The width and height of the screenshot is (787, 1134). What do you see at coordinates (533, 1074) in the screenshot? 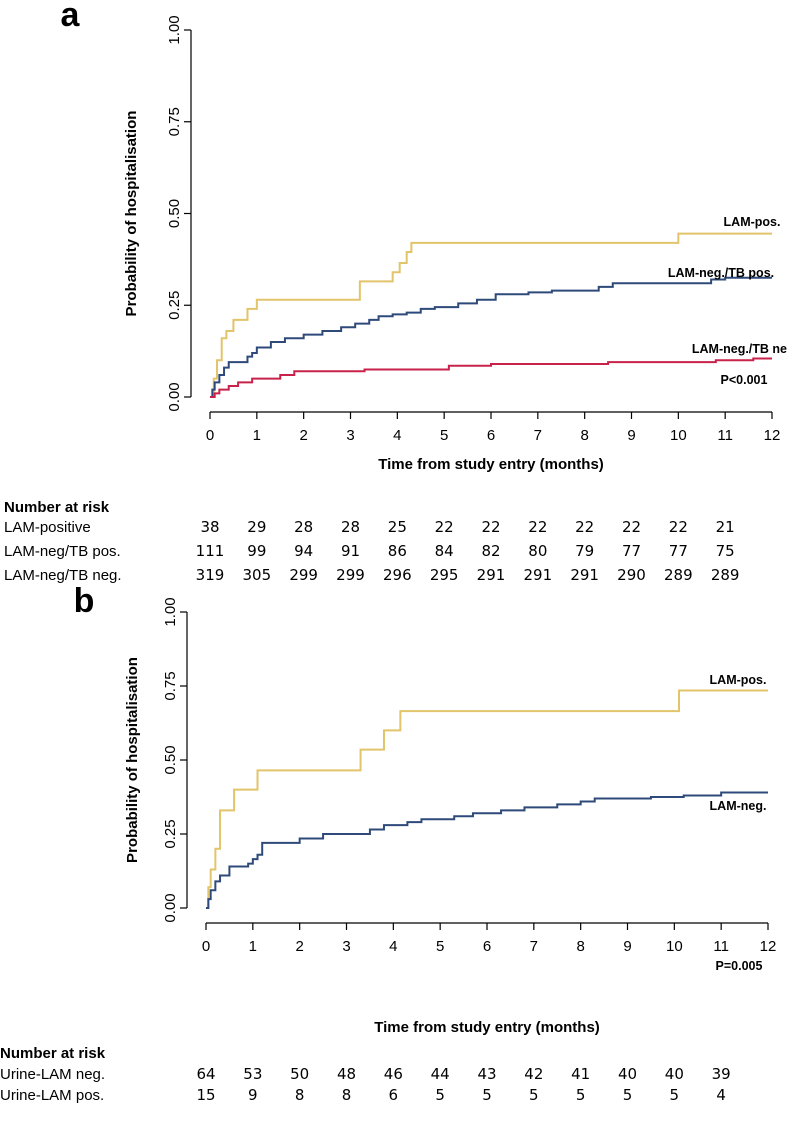
I see `risk-count: 42` at bounding box center [533, 1074].